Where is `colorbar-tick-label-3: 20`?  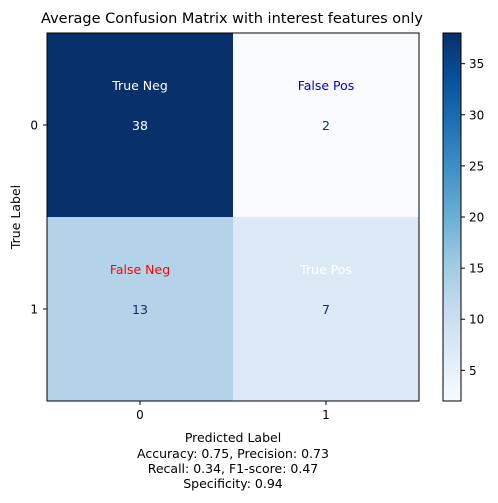
colorbar-tick-label-3: 20 is located at coordinates (476, 218).